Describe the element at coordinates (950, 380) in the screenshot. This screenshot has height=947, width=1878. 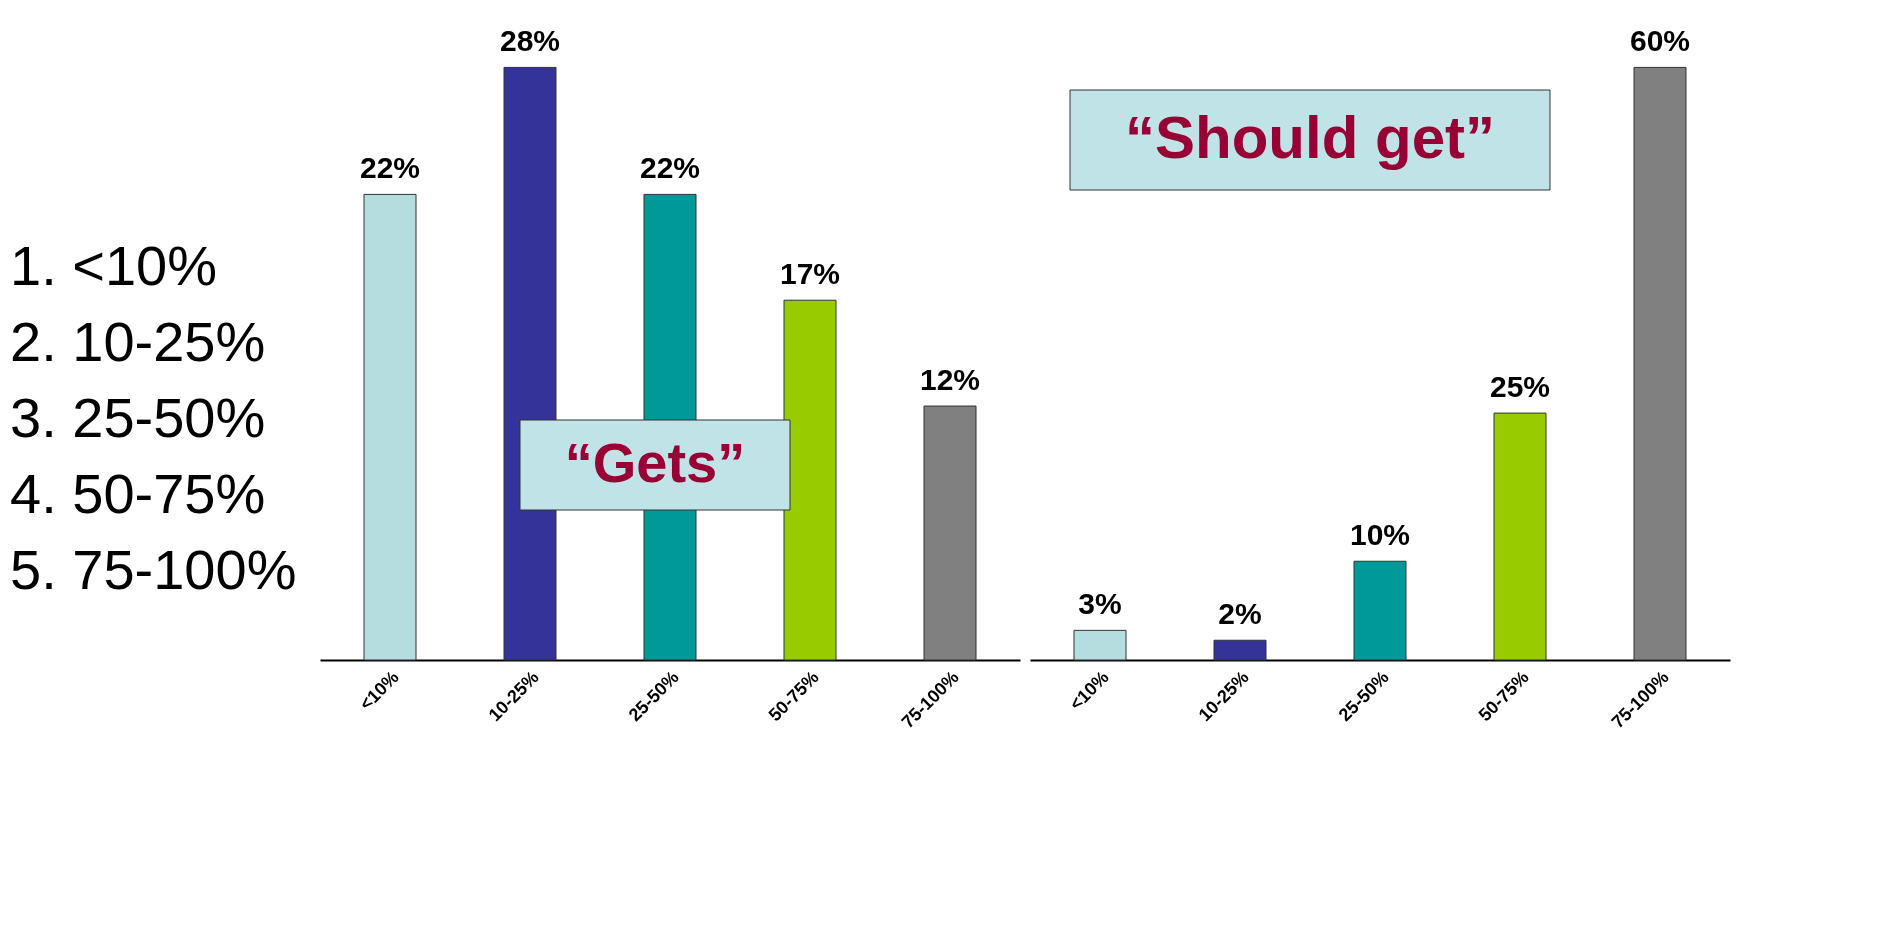
I see `data-label: 12%` at that location.